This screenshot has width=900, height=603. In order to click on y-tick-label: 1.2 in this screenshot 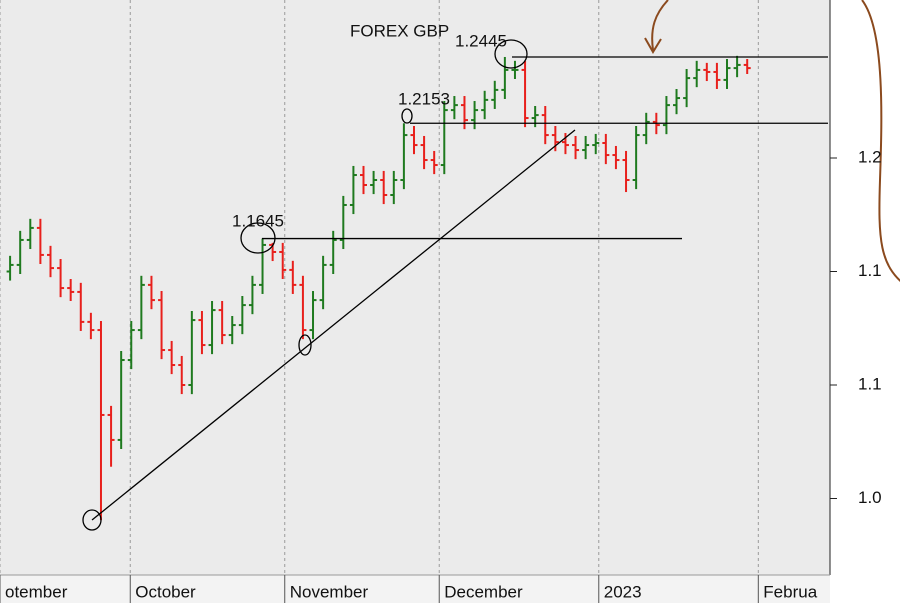, I will do `click(870, 156)`.